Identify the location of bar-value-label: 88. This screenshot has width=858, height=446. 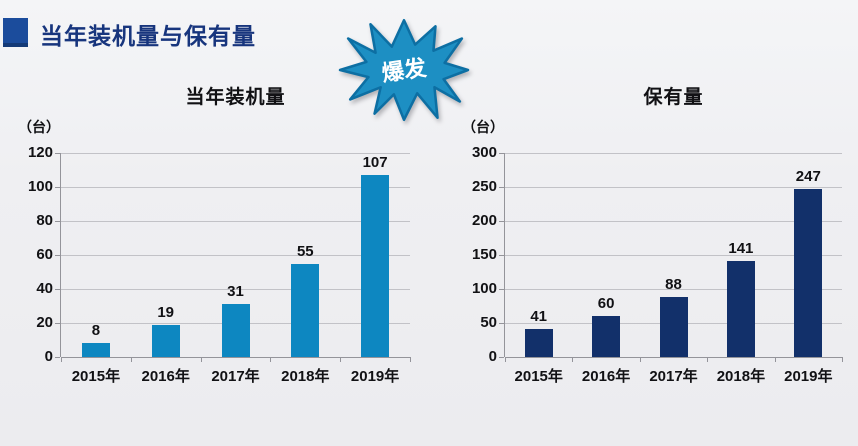
(673, 285).